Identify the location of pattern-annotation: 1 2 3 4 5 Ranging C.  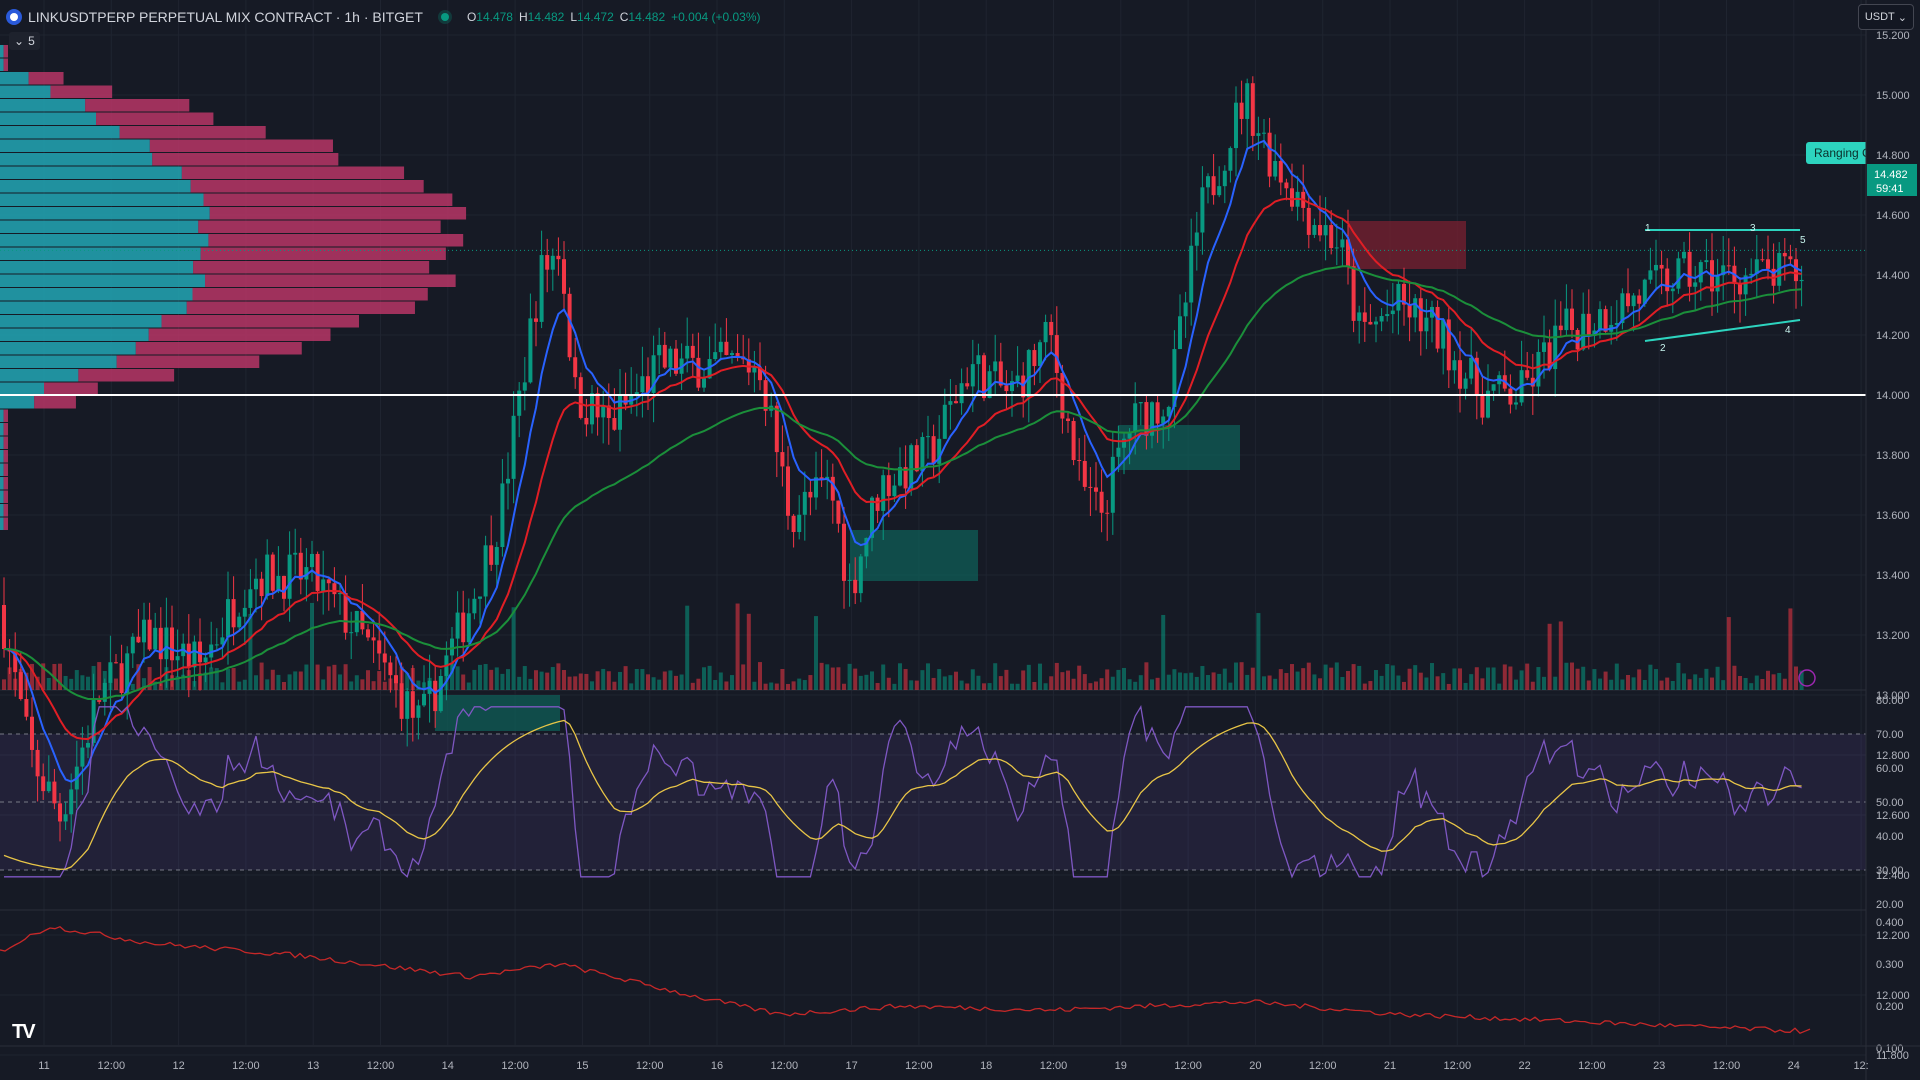
(1757, 414).